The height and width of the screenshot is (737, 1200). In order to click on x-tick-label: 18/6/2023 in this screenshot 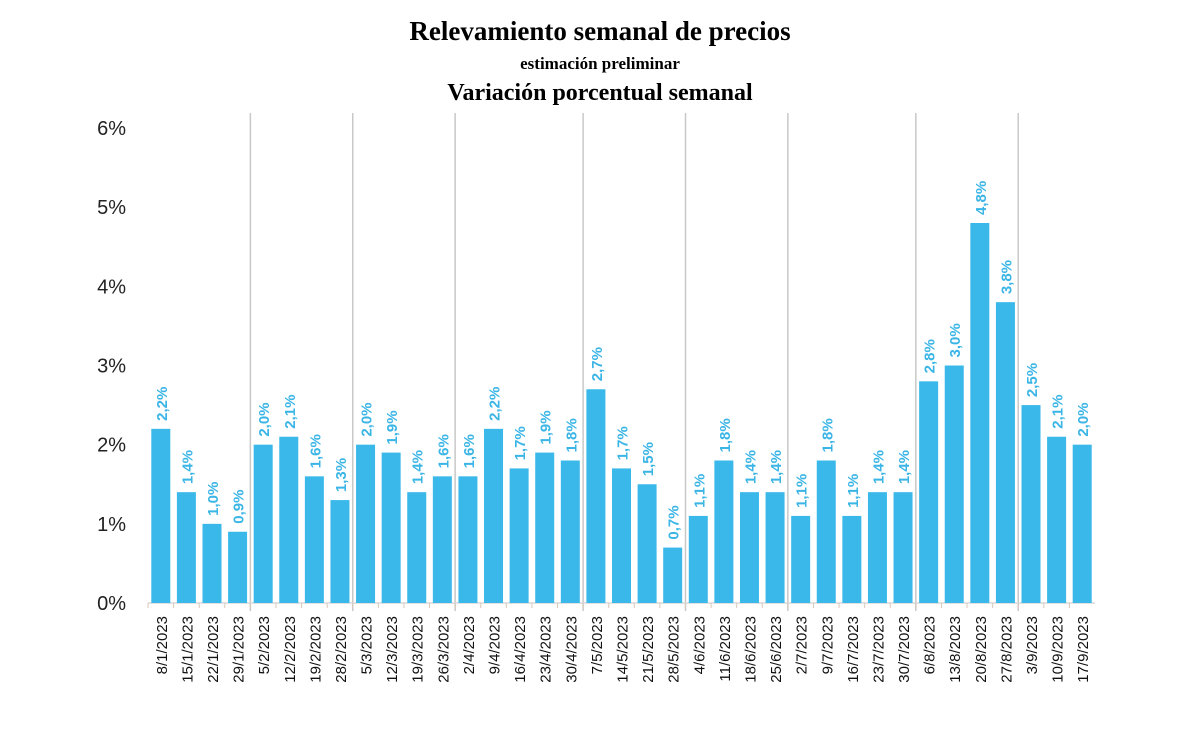, I will do `click(750, 649)`.